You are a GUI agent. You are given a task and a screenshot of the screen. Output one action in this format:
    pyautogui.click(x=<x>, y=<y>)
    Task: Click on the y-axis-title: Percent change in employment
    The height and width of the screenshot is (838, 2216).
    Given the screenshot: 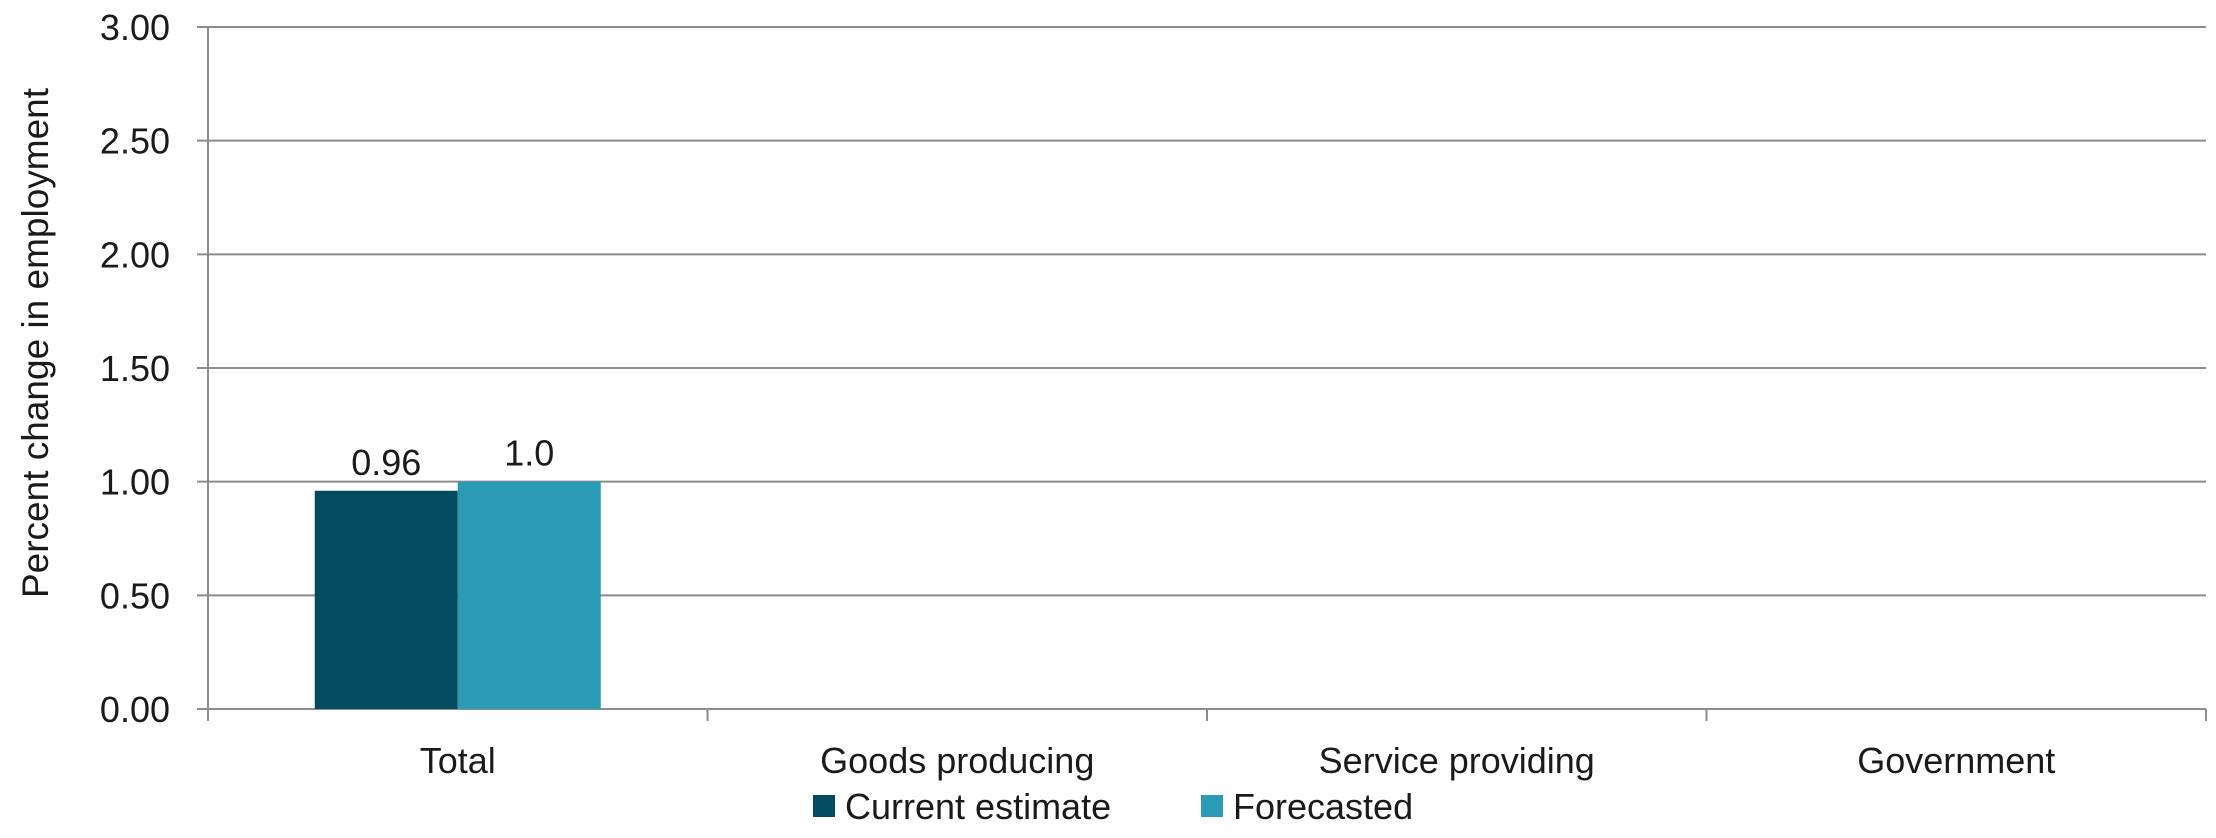 What is the action you would take?
    pyautogui.click(x=35, y=342)
    